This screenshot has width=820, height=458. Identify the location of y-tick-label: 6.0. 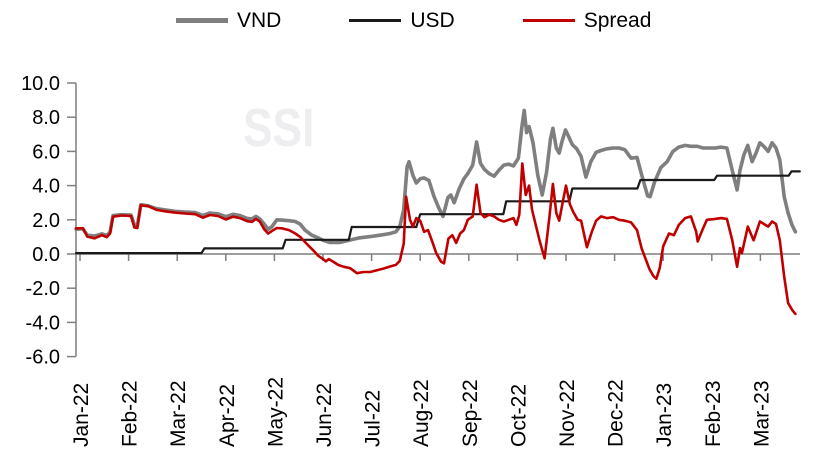
(46, 152).